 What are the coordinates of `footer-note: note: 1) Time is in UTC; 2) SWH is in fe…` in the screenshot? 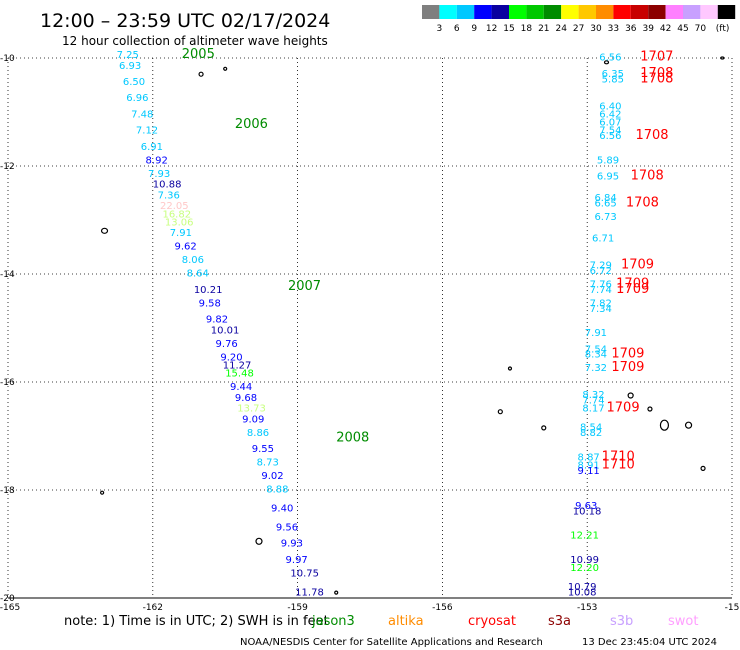 It's located at (196, 621).